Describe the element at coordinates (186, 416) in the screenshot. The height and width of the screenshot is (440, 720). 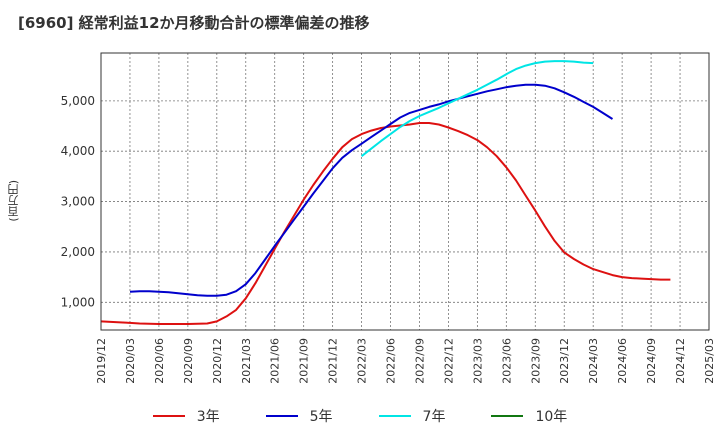
I see `legend-item: 3年` at that location.